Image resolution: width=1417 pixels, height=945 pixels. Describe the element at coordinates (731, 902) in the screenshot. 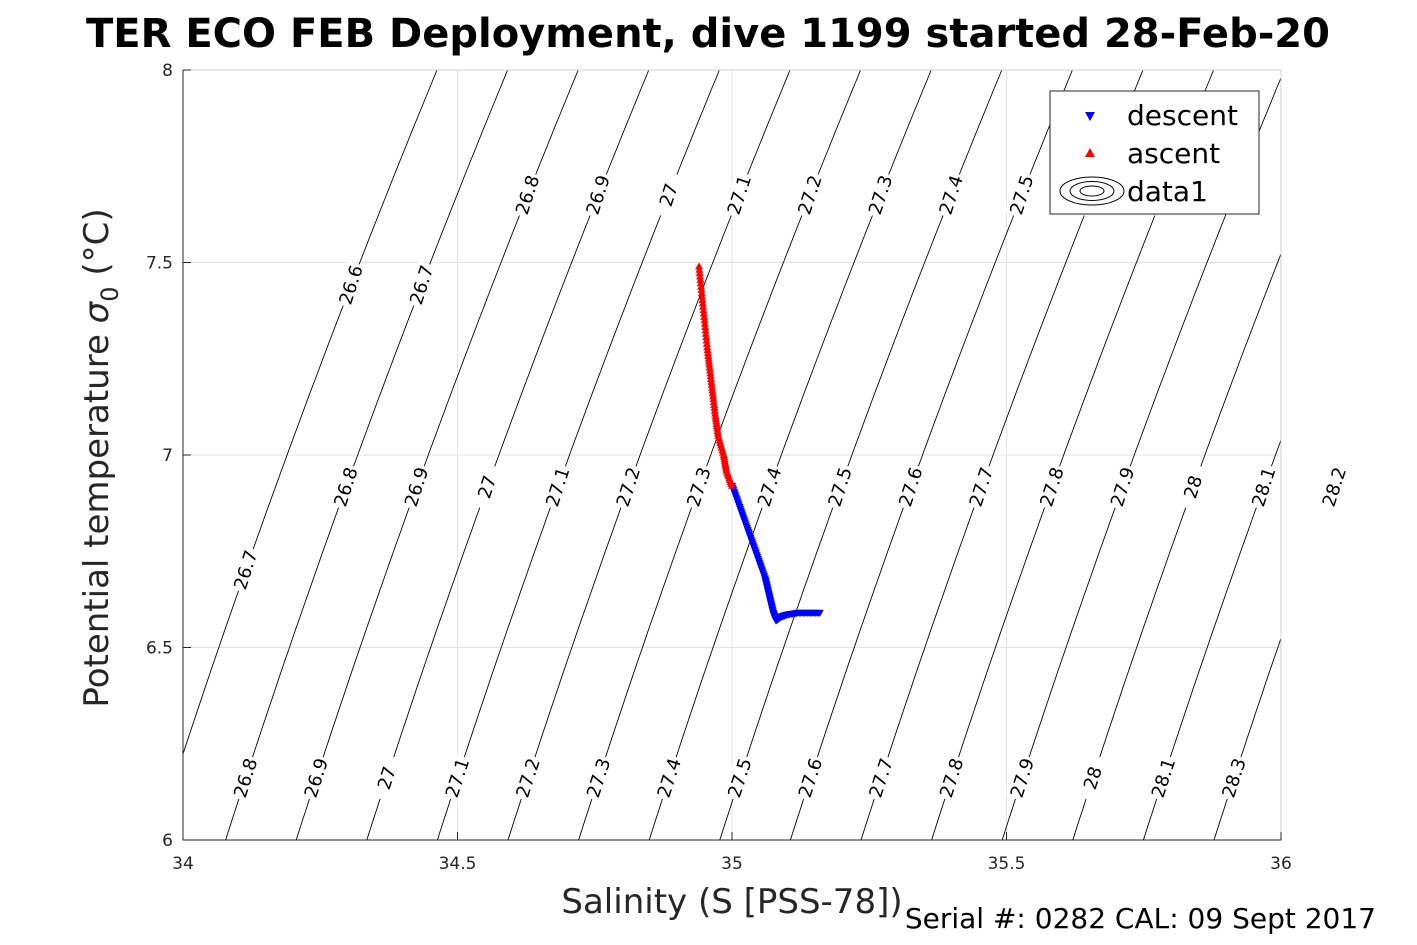

I see `x-axis-label: Salinity (S [PSS-78])` at that location.